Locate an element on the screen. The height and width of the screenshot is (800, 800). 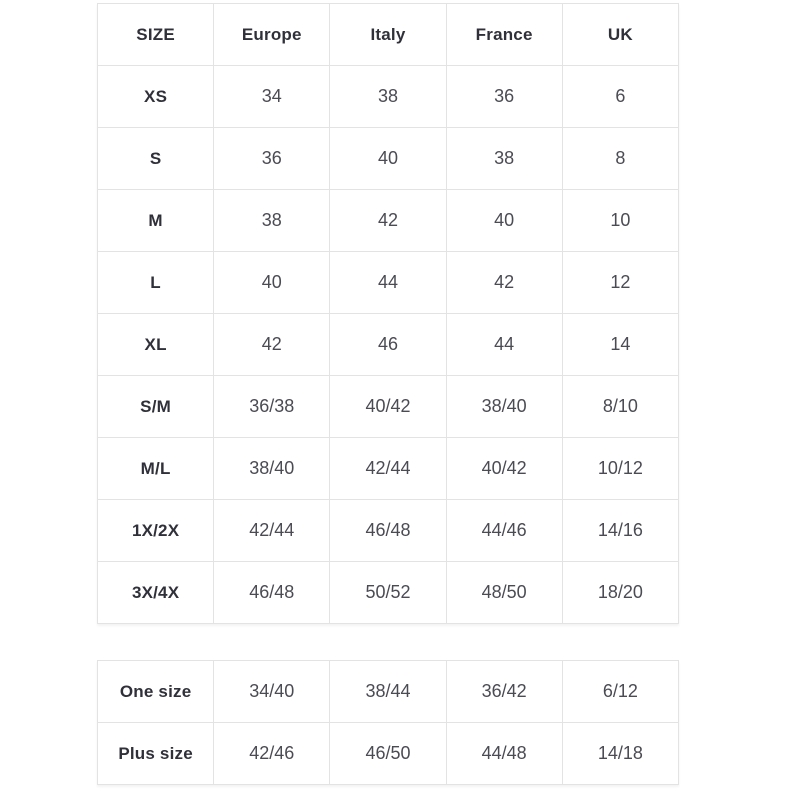
column-header: UK is located at coordinates (620, 34).